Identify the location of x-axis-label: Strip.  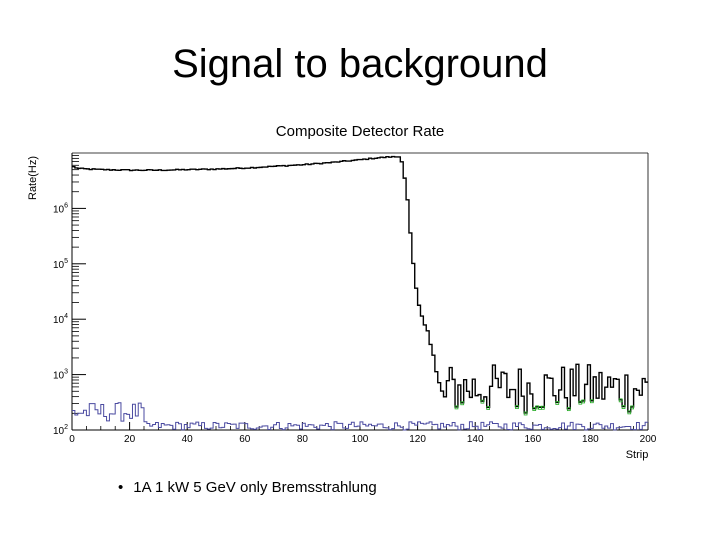
(637, 455).